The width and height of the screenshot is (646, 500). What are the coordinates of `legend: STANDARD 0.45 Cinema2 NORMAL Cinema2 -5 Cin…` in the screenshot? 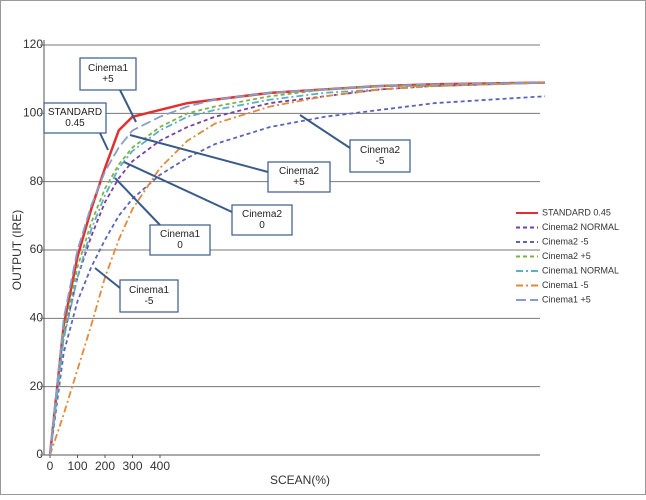 It's located at (567, 255).